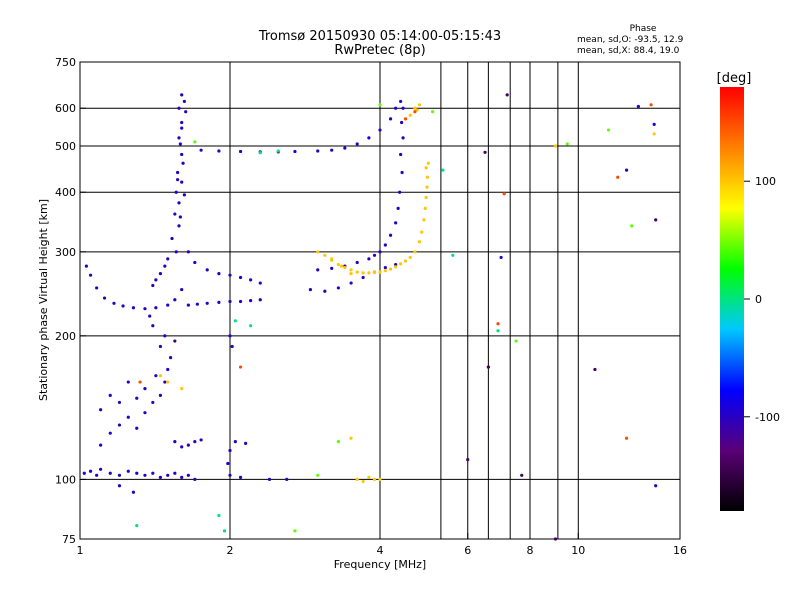 The width and height of the screenshot is (800, 600). Describe the element at coordinates (43, 300) in the screenshot. I see `y-axis-label: Stationary phase Virtual Height [km]` at that location.